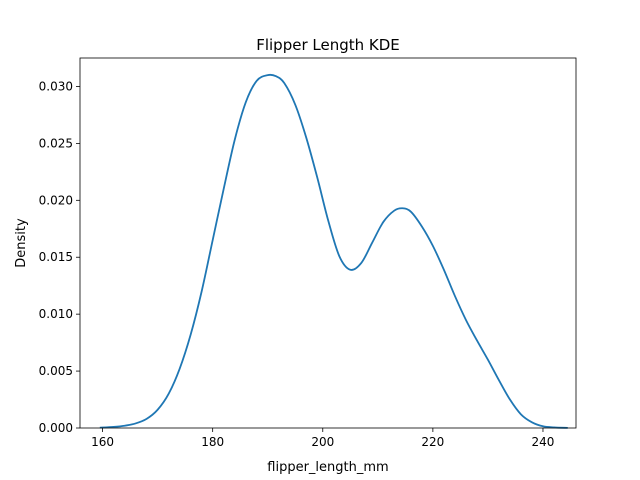 Image resolution: width=640 pixels, height=480 pixels. What do you see at coordinates (322, 442) in the screenshot?
I see `x-tick-label: 200` at bounding box center [322, 442].